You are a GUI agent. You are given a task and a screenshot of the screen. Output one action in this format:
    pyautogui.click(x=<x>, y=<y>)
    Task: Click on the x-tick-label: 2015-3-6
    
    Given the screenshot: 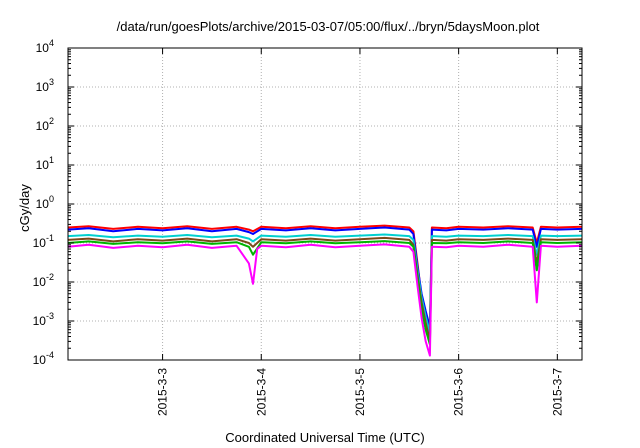 What is the action you would take?
    pyautogui.click(x=459, y=392)
    